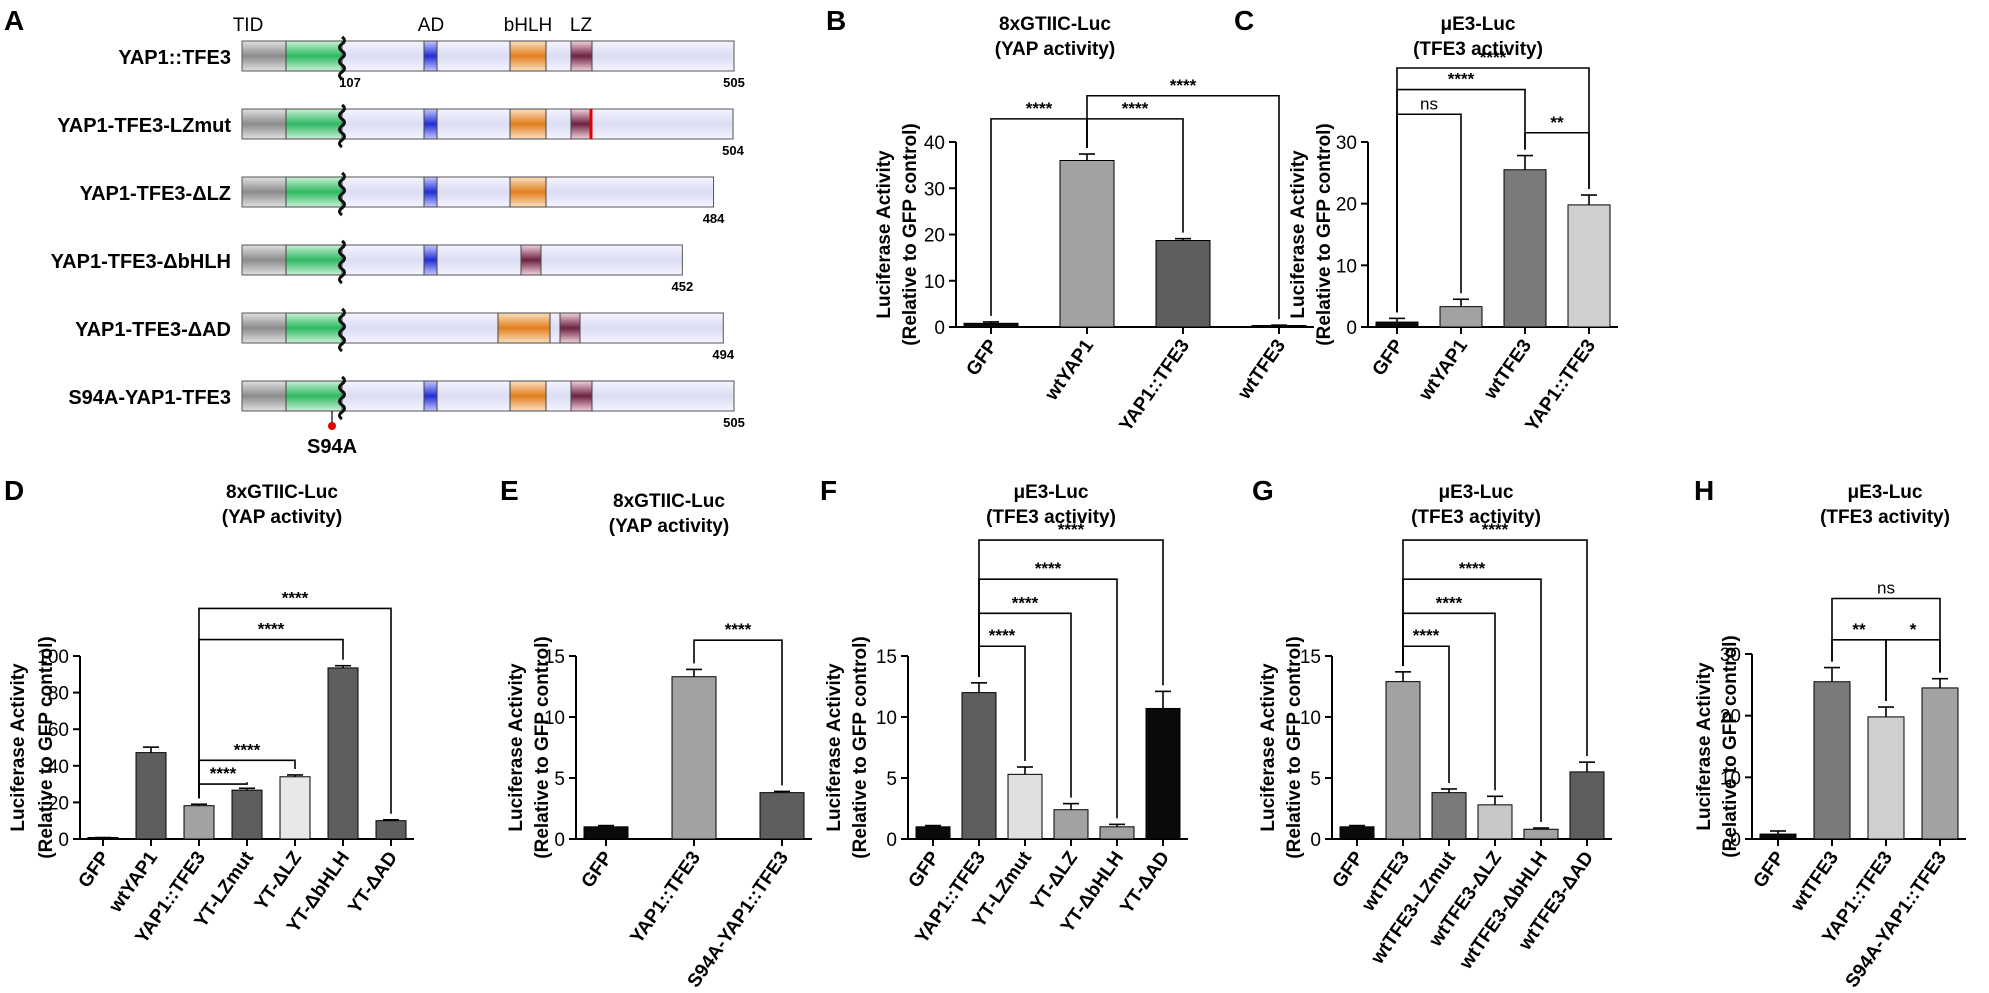 Image resolution: width=1989 pixels, height=993 pixels. What do you see at coordinates (1444, 370) in the screenshot?
I see `x-tick-label-wtyap1: wtYAP1` at bounding box center [1444, 370].